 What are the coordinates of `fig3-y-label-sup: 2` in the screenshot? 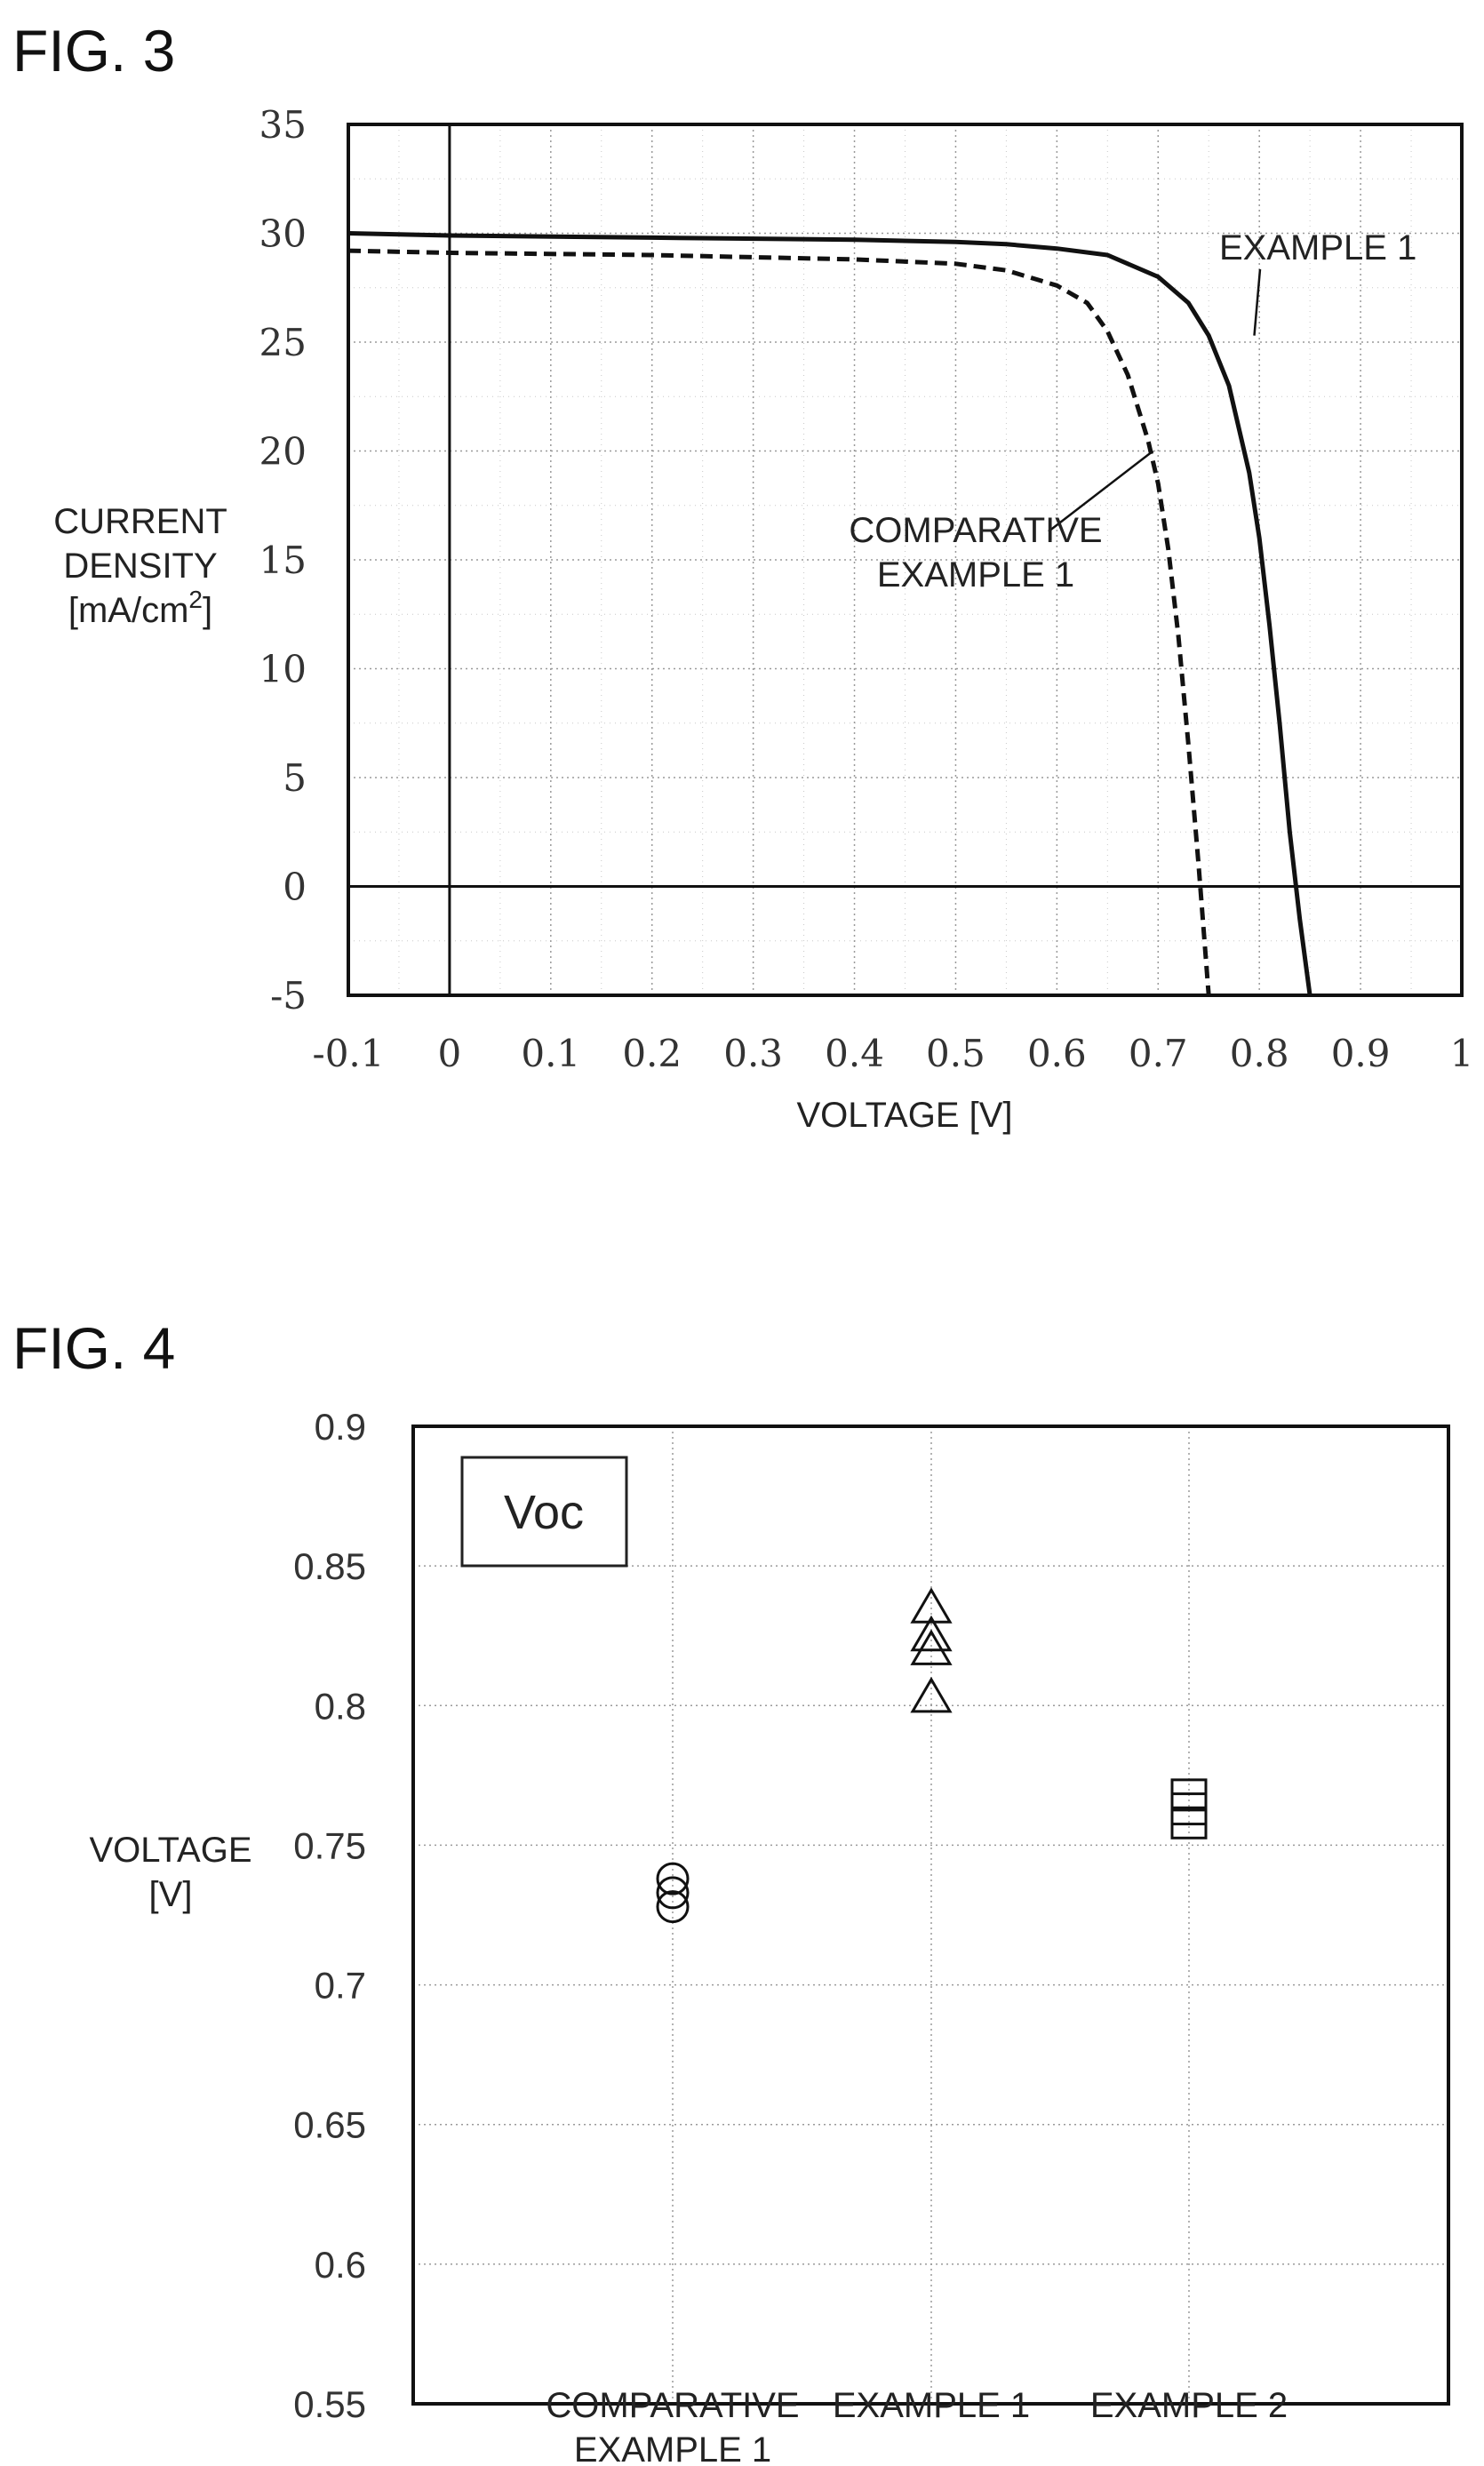 It's located at (195, 599).